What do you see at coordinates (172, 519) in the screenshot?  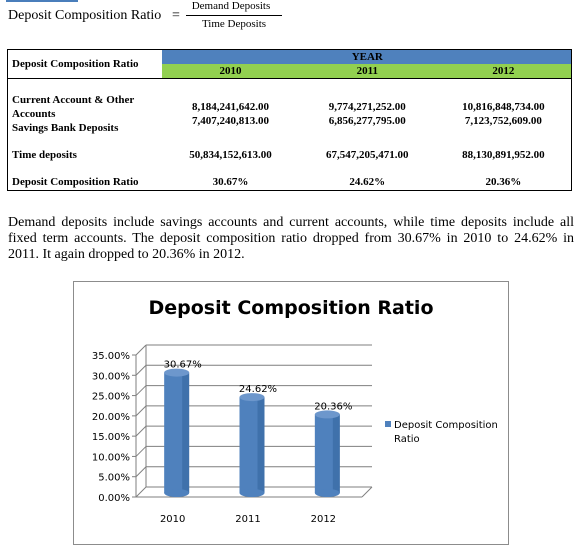 I see `x-tick-label: 2010` at bounding box center [172, 519].